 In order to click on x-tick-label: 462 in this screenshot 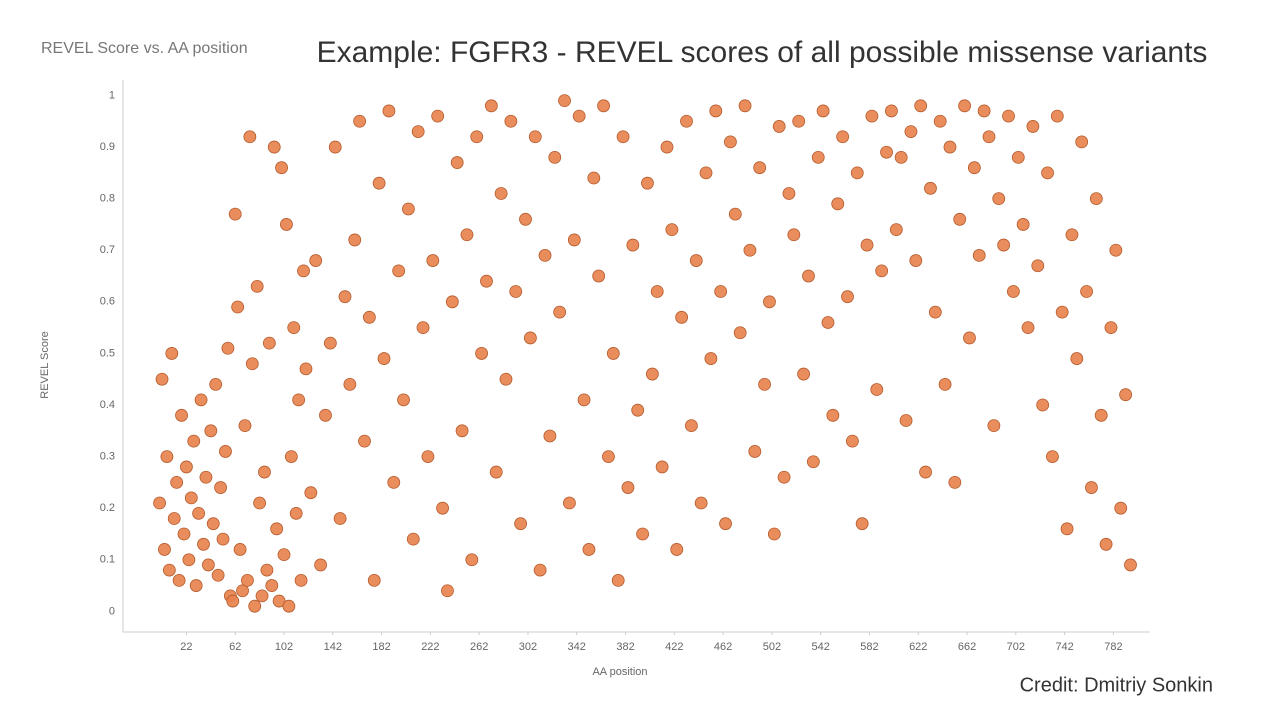, I will do `click(723, 647)`.